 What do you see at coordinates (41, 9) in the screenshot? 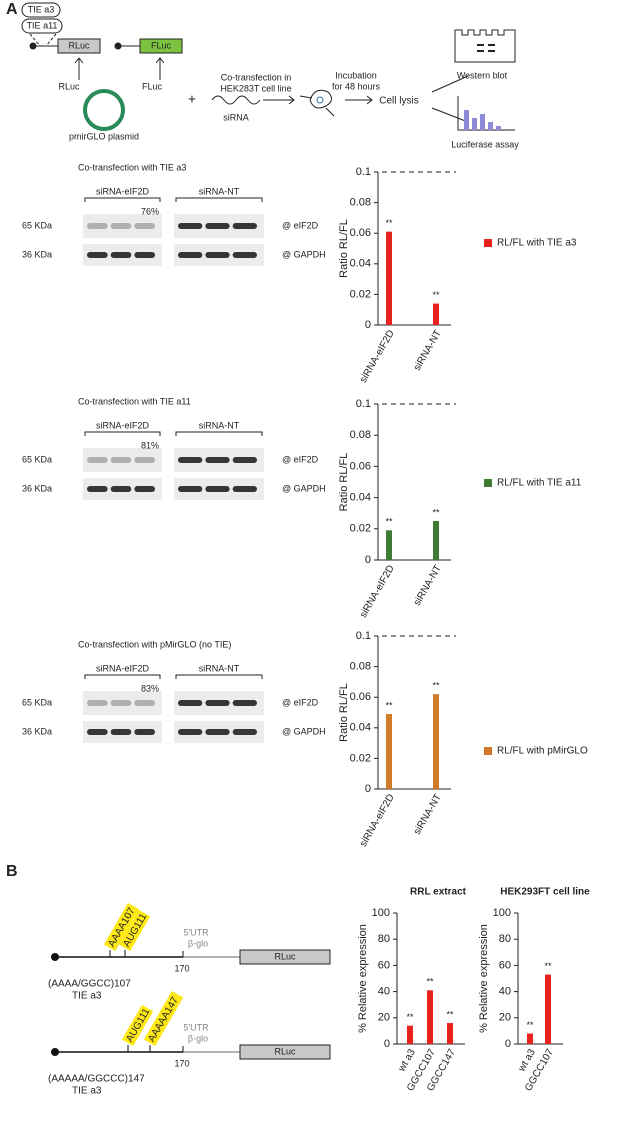
I see `label: TIE a3` at bounding box center [41, 9].